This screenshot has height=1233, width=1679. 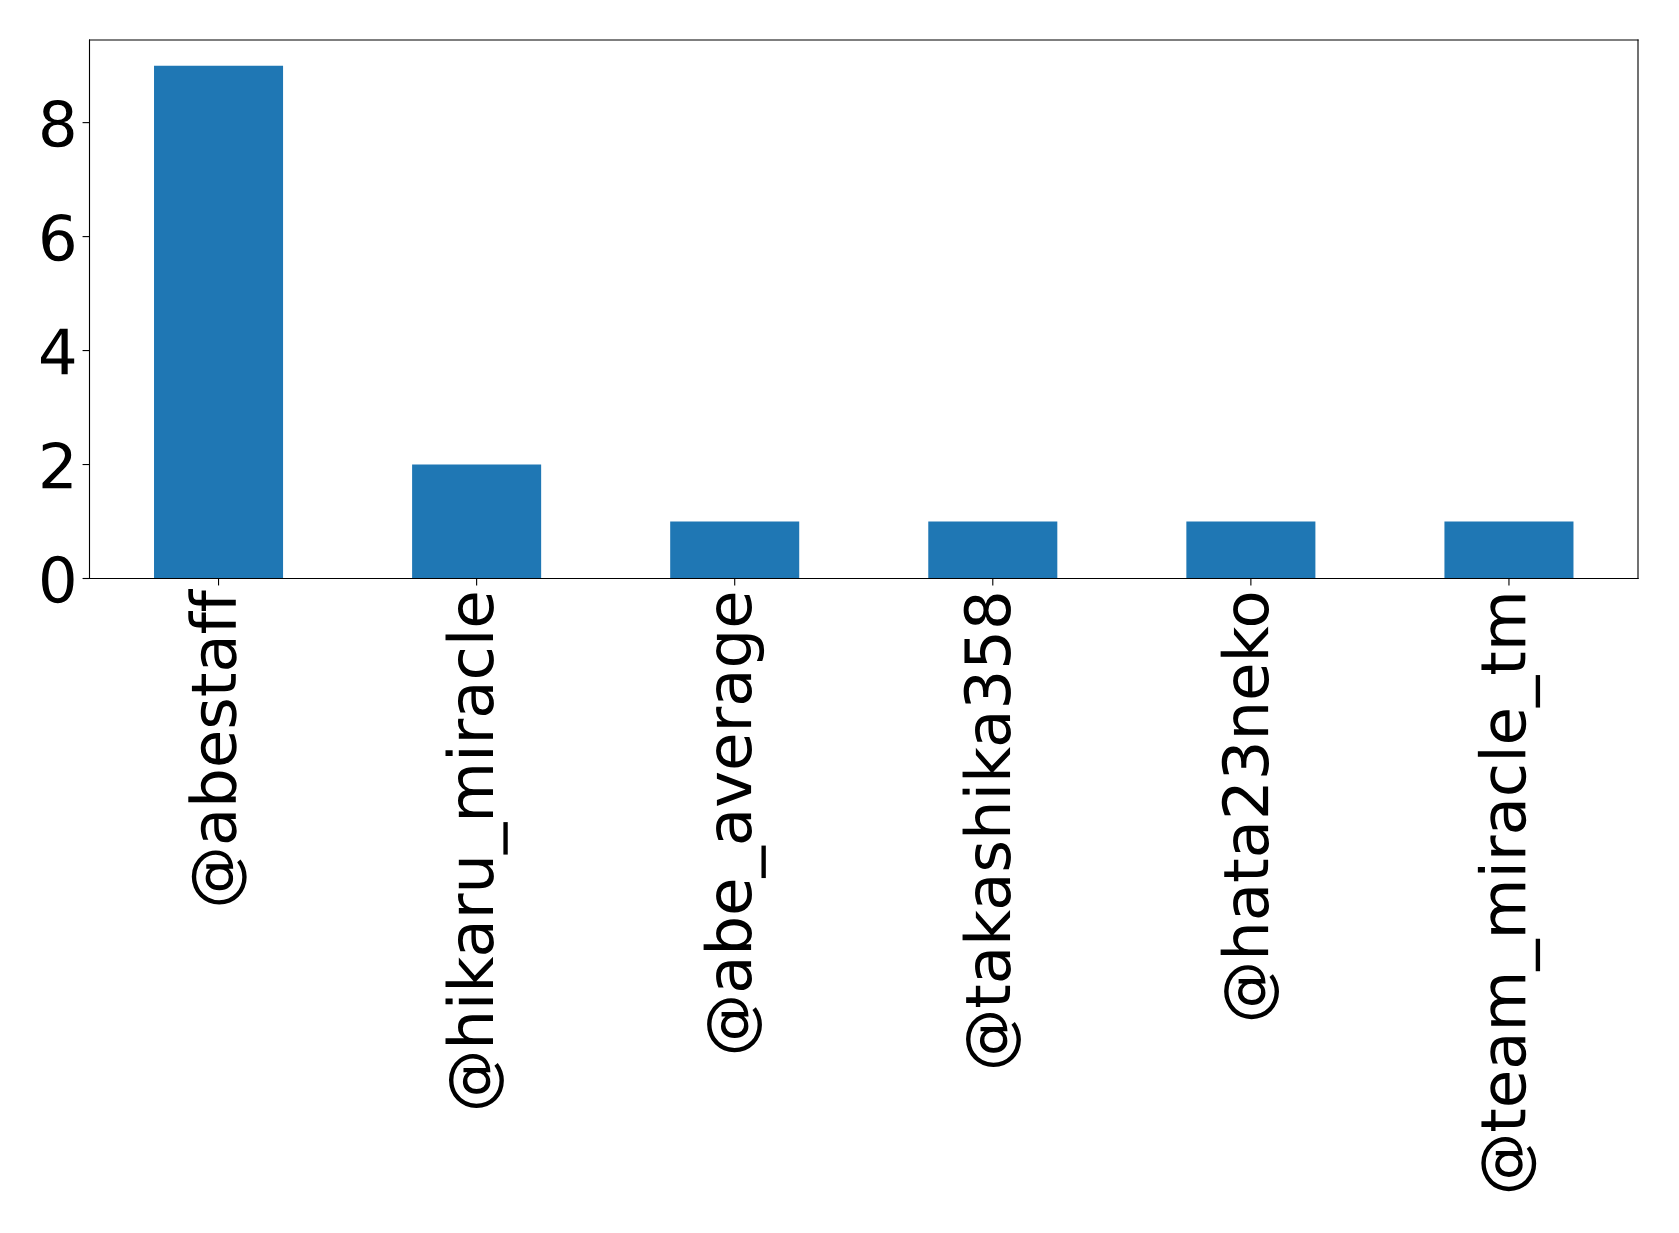 I want to click on y-tick-label: 0, so click(x=58, y=579).